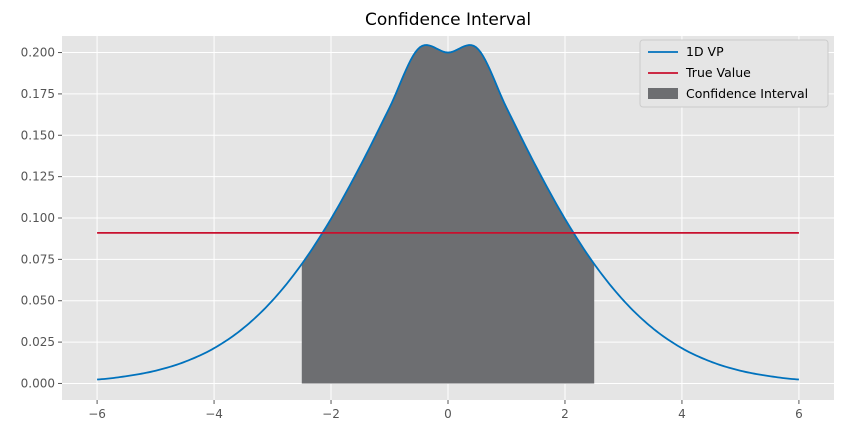 Image resolution: width=844 pixels, height=436 pixels. What do you see at coordinates (682, 414) in the screenshot?
I see `x-tick-label: 4` at bounding box center [682, 414].